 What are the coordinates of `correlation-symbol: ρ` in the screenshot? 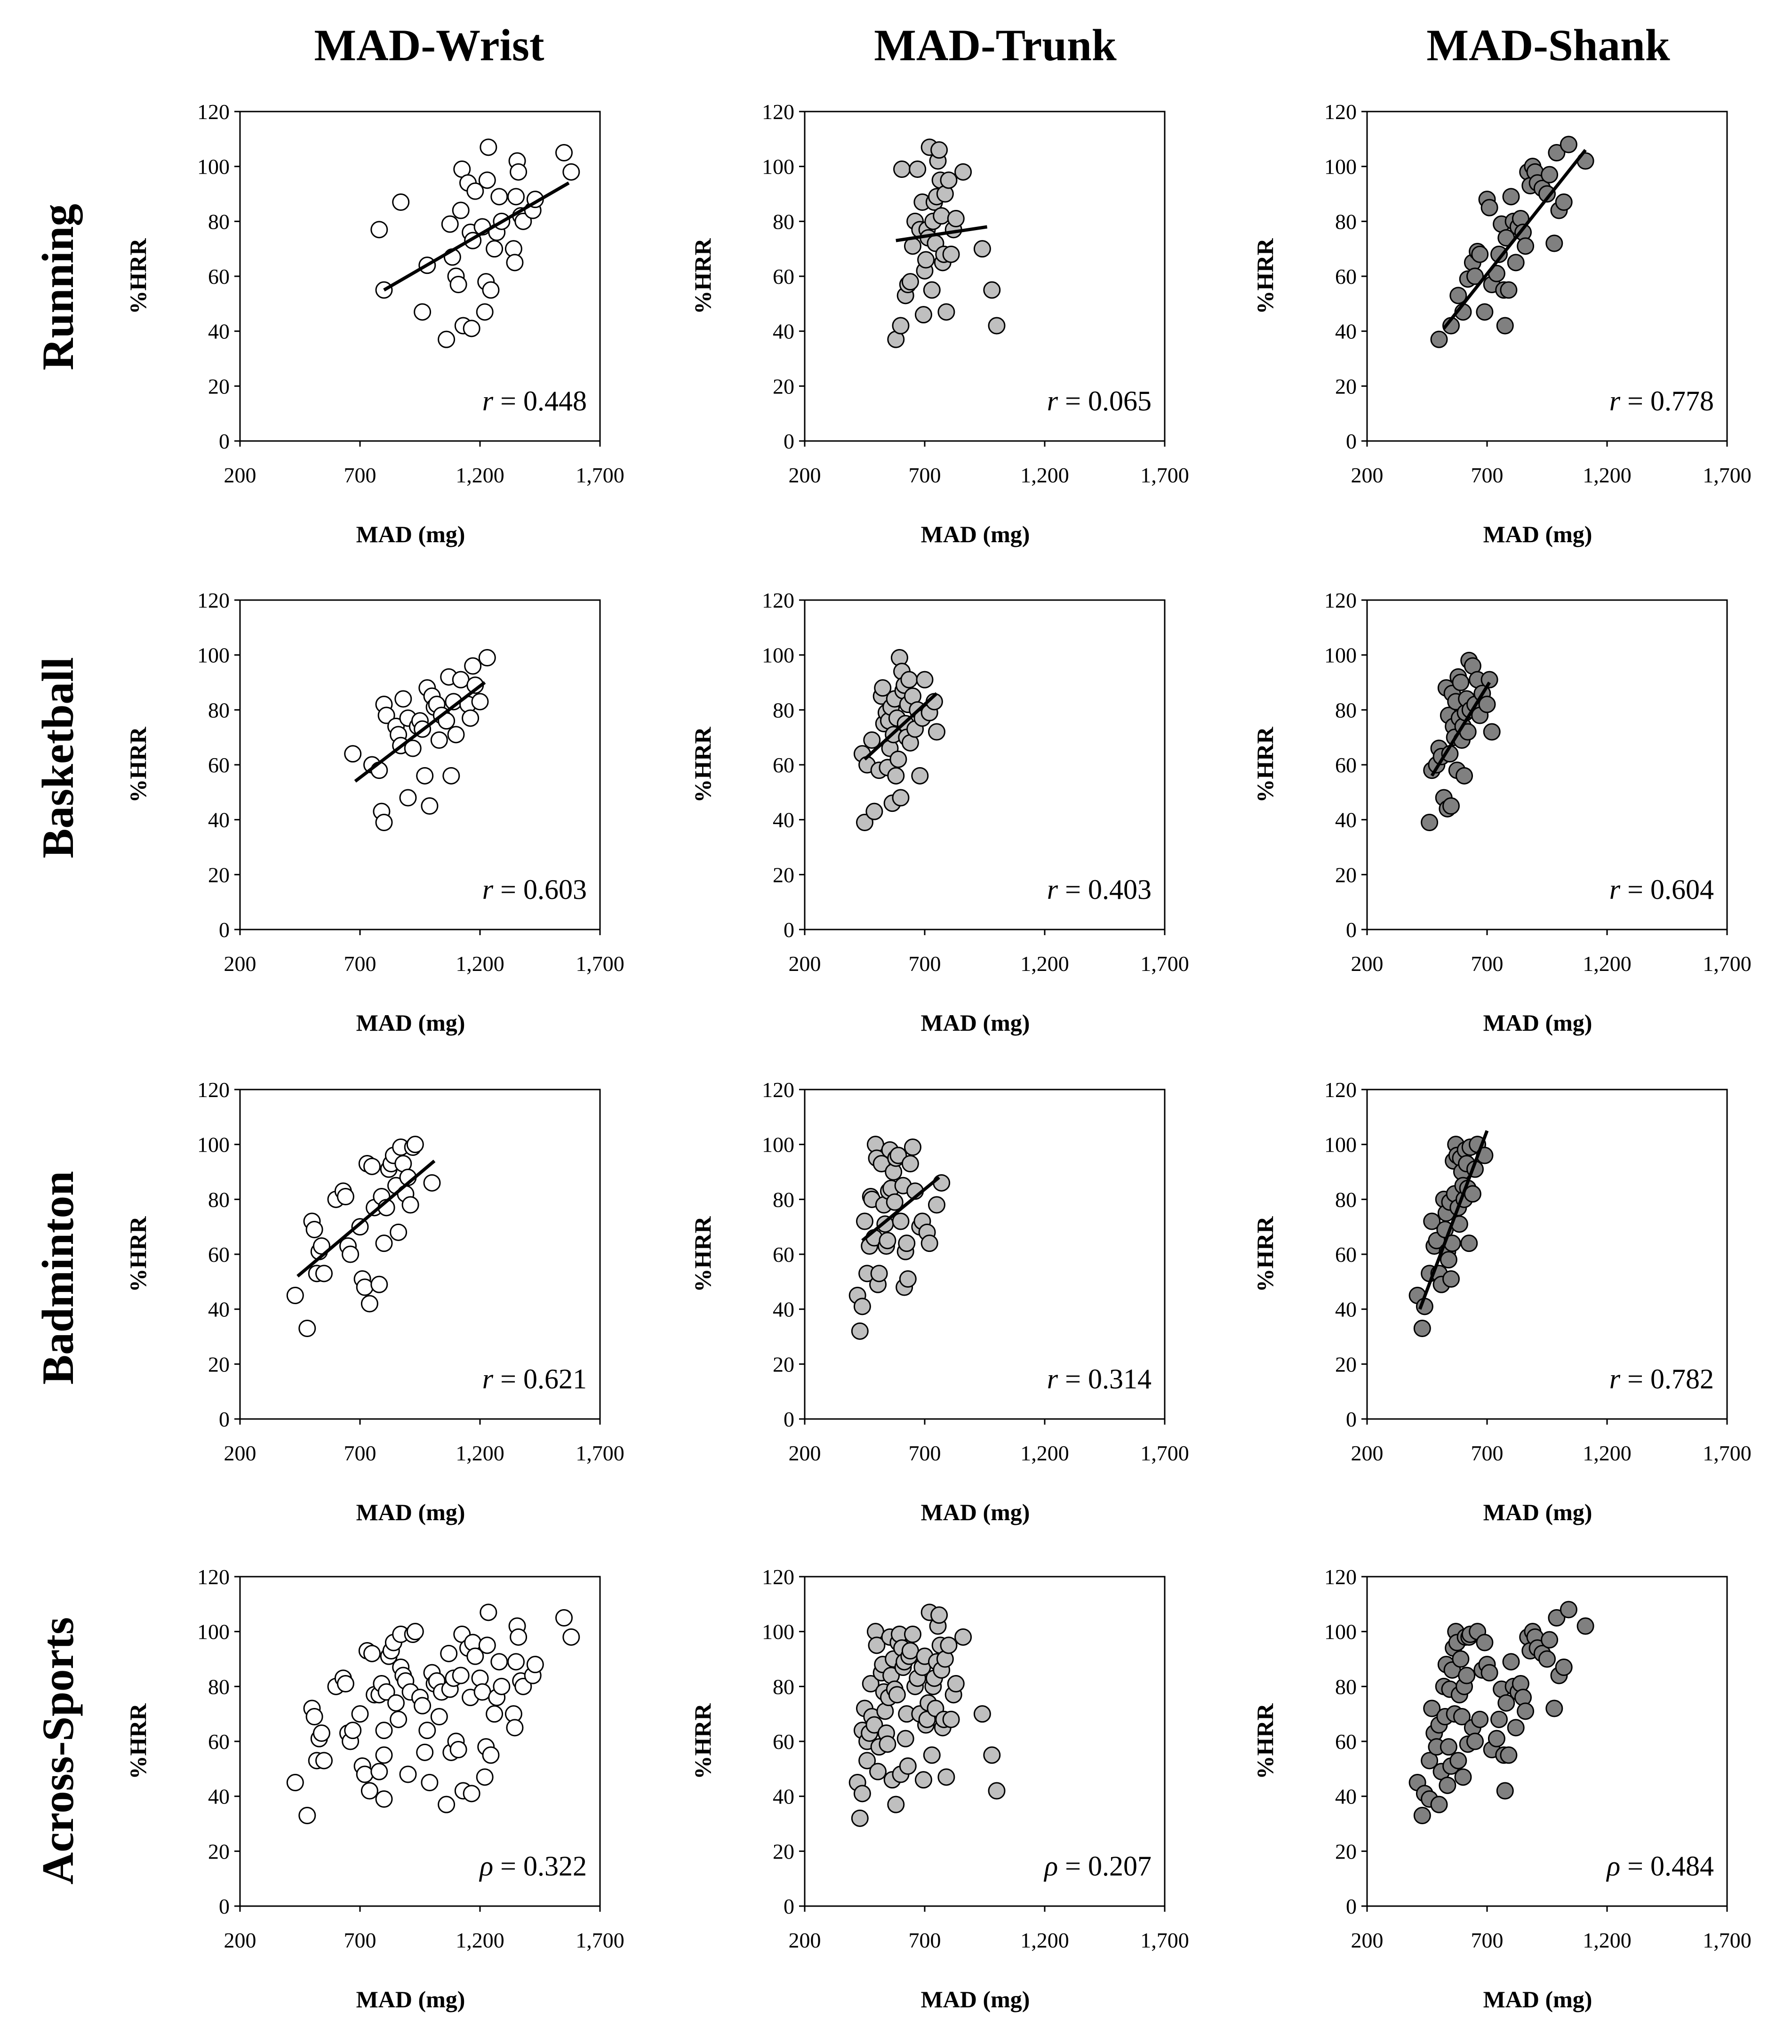 It's located at (1050, 1866).